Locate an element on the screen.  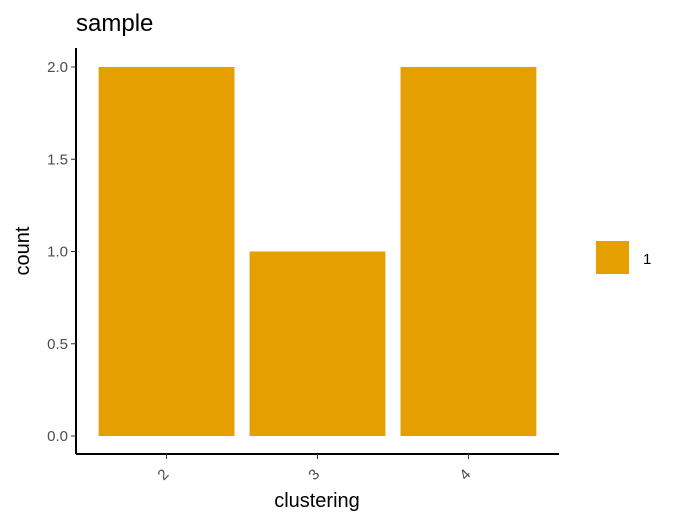
legend-label: 1 is located at coordinates (647, 259).